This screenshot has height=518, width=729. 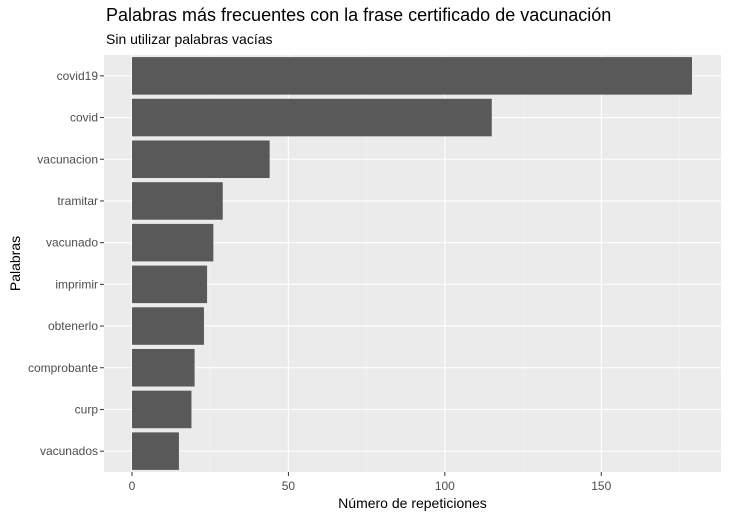 I want to click on y-tick-label: covid19, so click(x=78, y=76).